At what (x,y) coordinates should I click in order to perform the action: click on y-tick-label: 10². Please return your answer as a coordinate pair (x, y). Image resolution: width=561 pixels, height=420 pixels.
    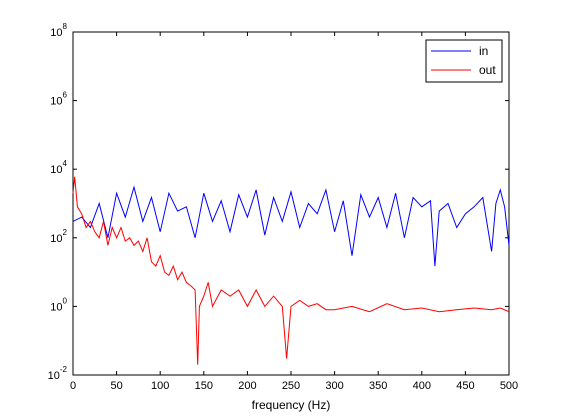
    Looking at the image, I should click on (58, 236).